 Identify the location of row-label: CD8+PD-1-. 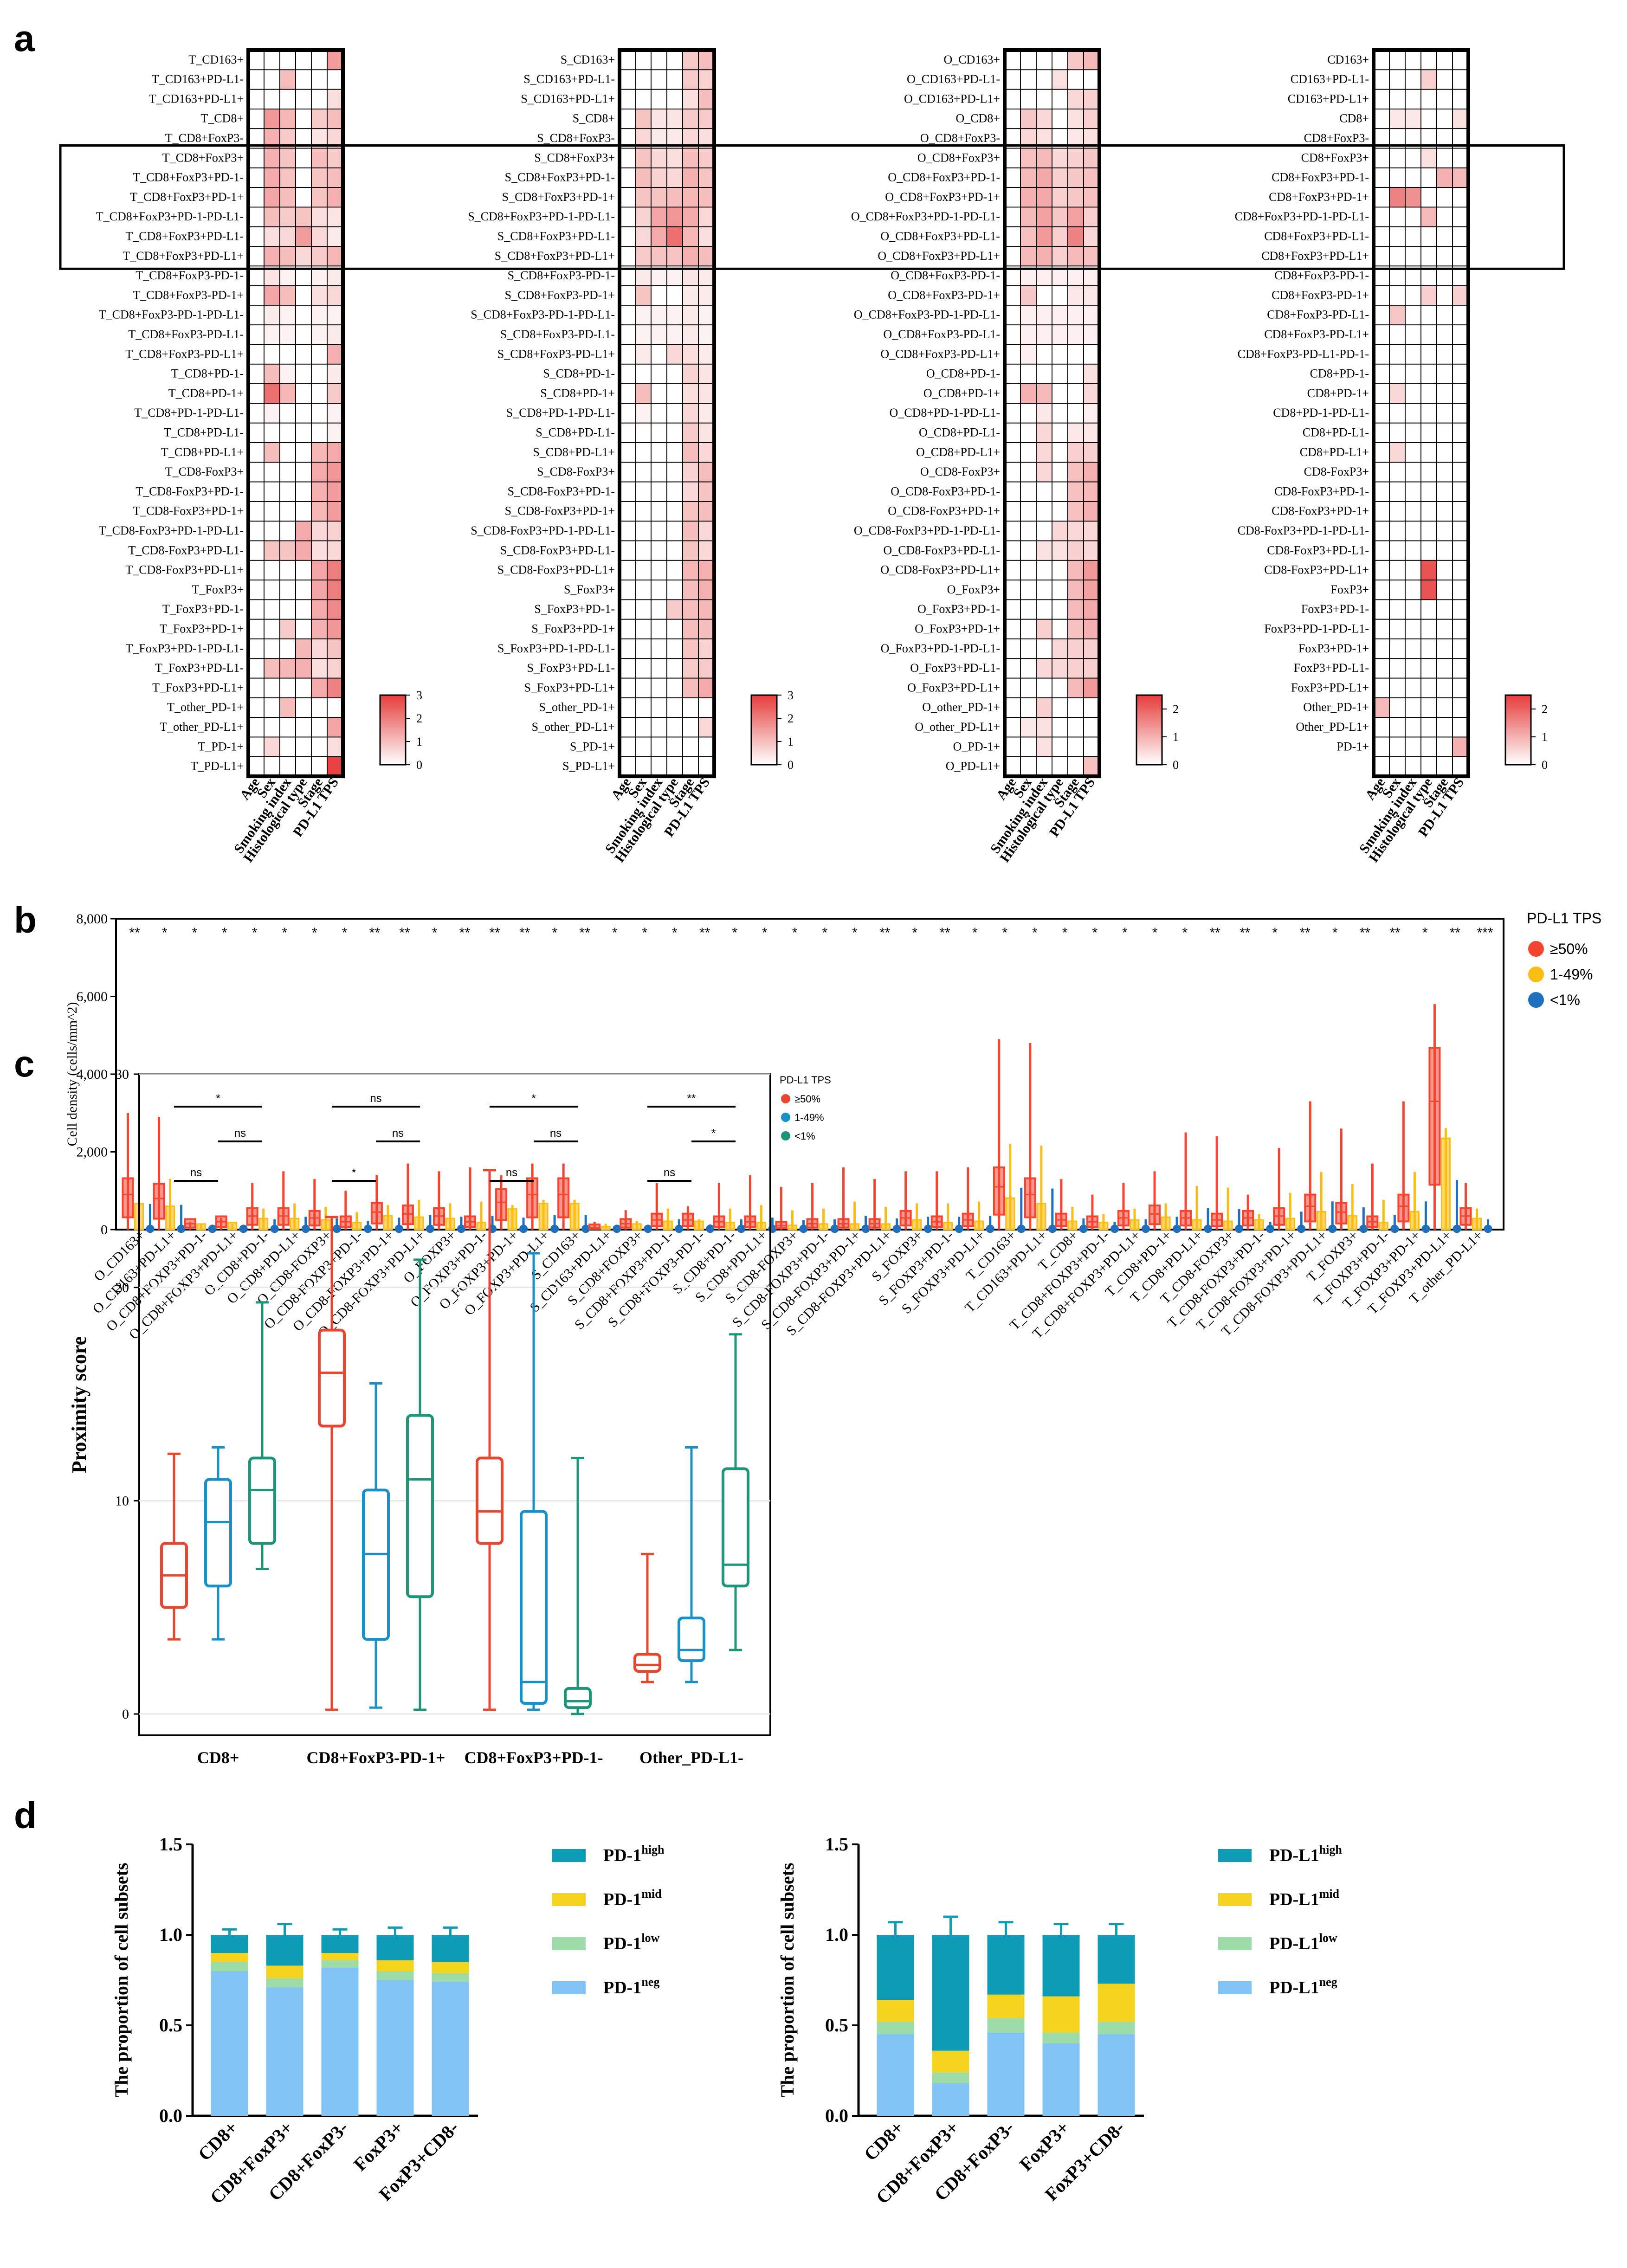
(1339, 373).